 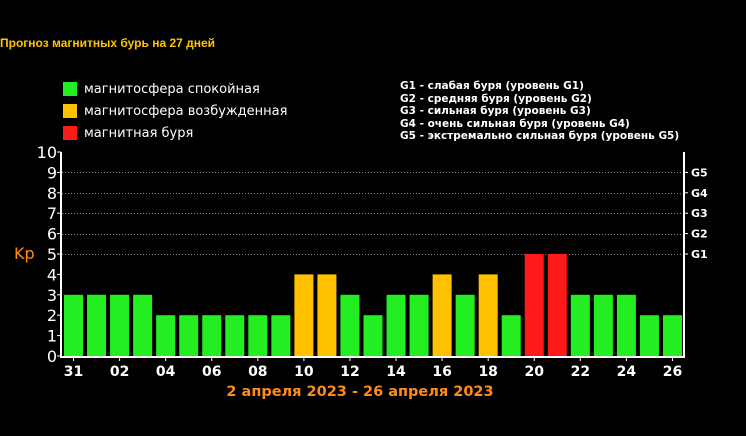 I want to click on x-tick-label: 10, so click(x=304, y=372).